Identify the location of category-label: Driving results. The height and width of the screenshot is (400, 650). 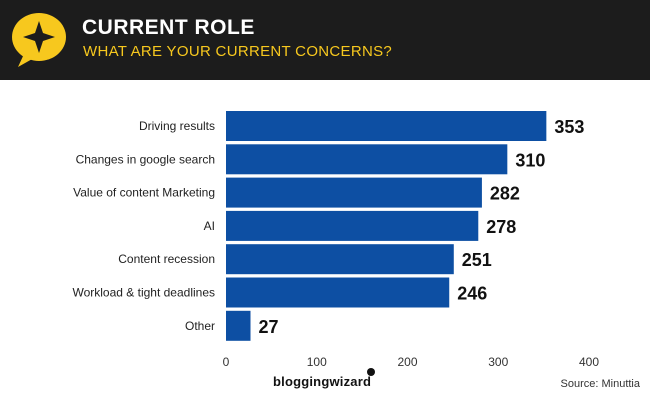
(177, 126).